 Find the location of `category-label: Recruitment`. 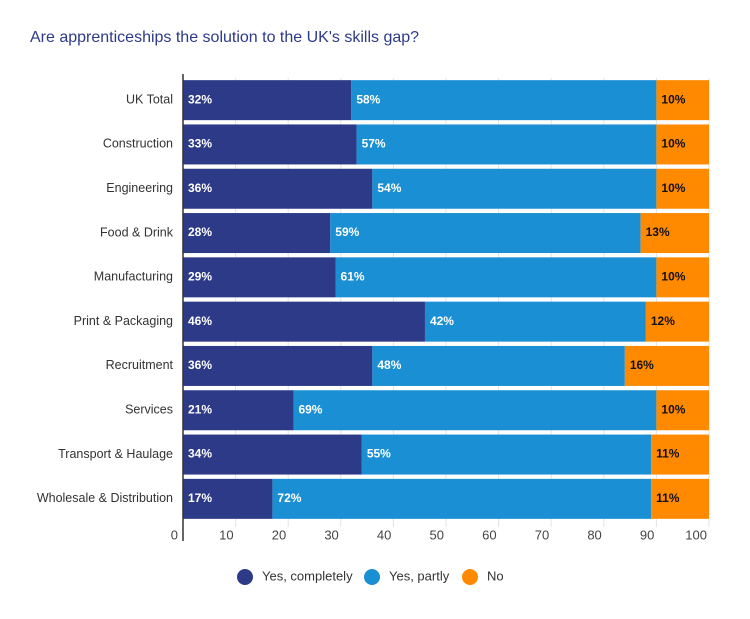

category-label: Recruitment is located at coordinates (140, 365).